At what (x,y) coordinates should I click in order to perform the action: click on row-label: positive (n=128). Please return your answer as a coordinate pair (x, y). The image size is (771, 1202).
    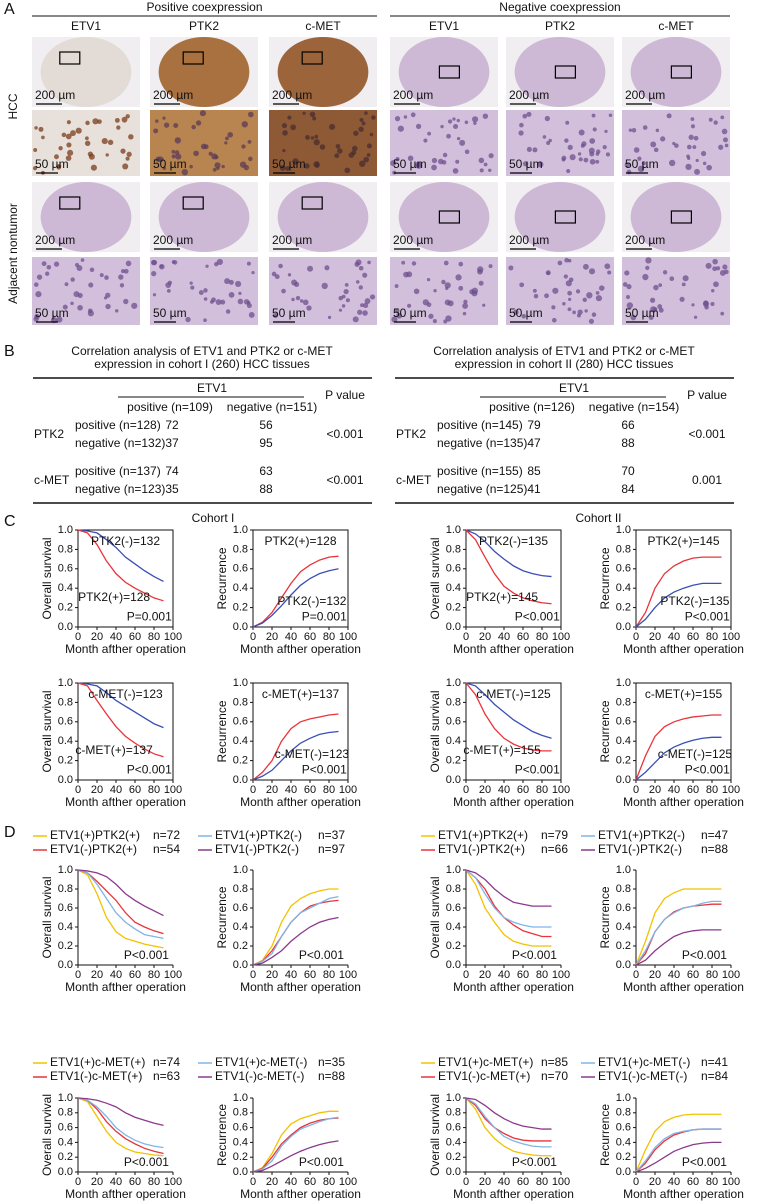
    Looking at the image, I should click on (118, 425).